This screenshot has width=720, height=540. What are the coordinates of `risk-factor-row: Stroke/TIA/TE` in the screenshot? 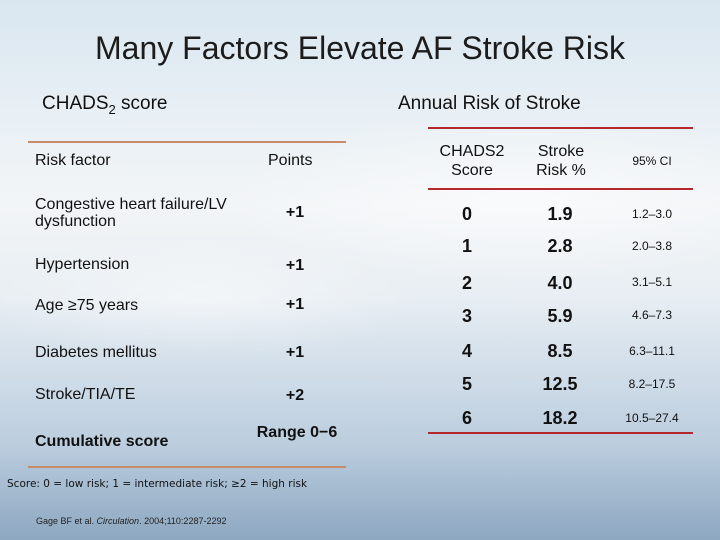 It's located at (85, 394).